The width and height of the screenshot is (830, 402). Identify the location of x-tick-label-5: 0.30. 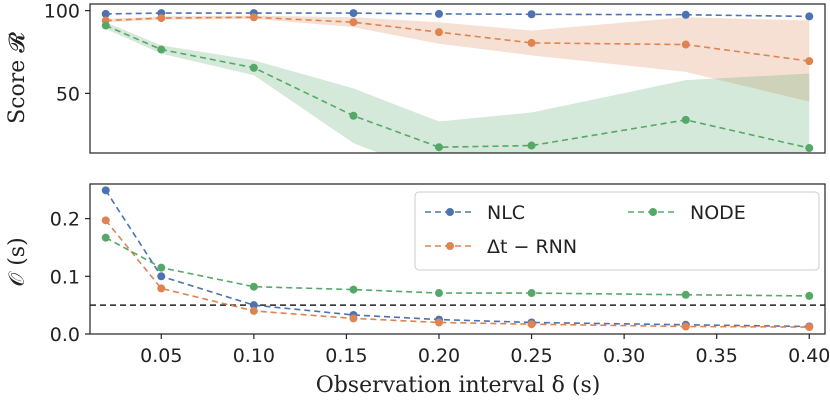
(624, 356).